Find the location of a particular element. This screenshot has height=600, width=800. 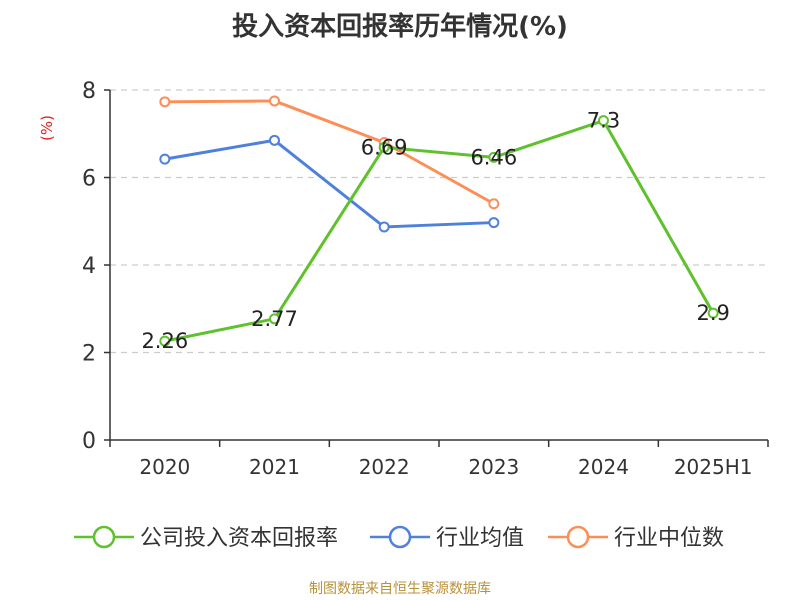

x-tick-label: 2020 is located at coordinates (164, 467).